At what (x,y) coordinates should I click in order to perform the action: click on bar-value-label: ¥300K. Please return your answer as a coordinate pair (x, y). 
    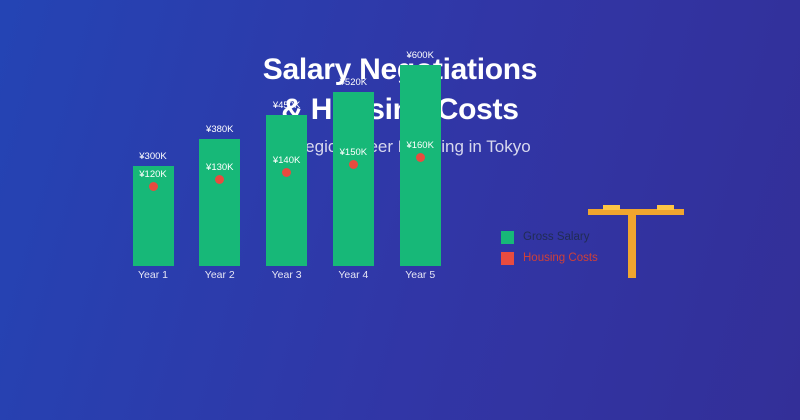
    Looking at the image, I should click on (153, 156).